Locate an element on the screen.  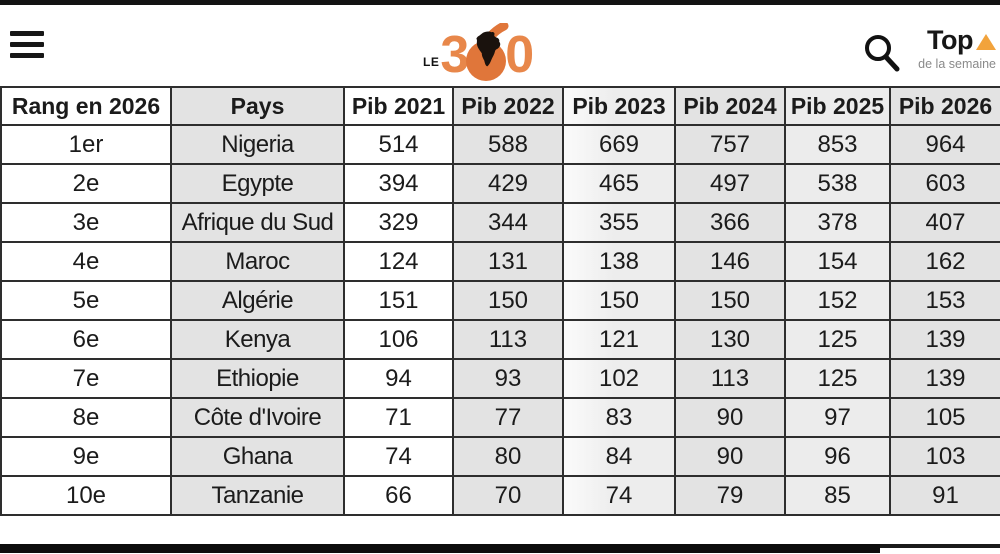
table-row: 10e Tanzanie 66 70 74 79 85 91 is located at coordinates (500, 495).